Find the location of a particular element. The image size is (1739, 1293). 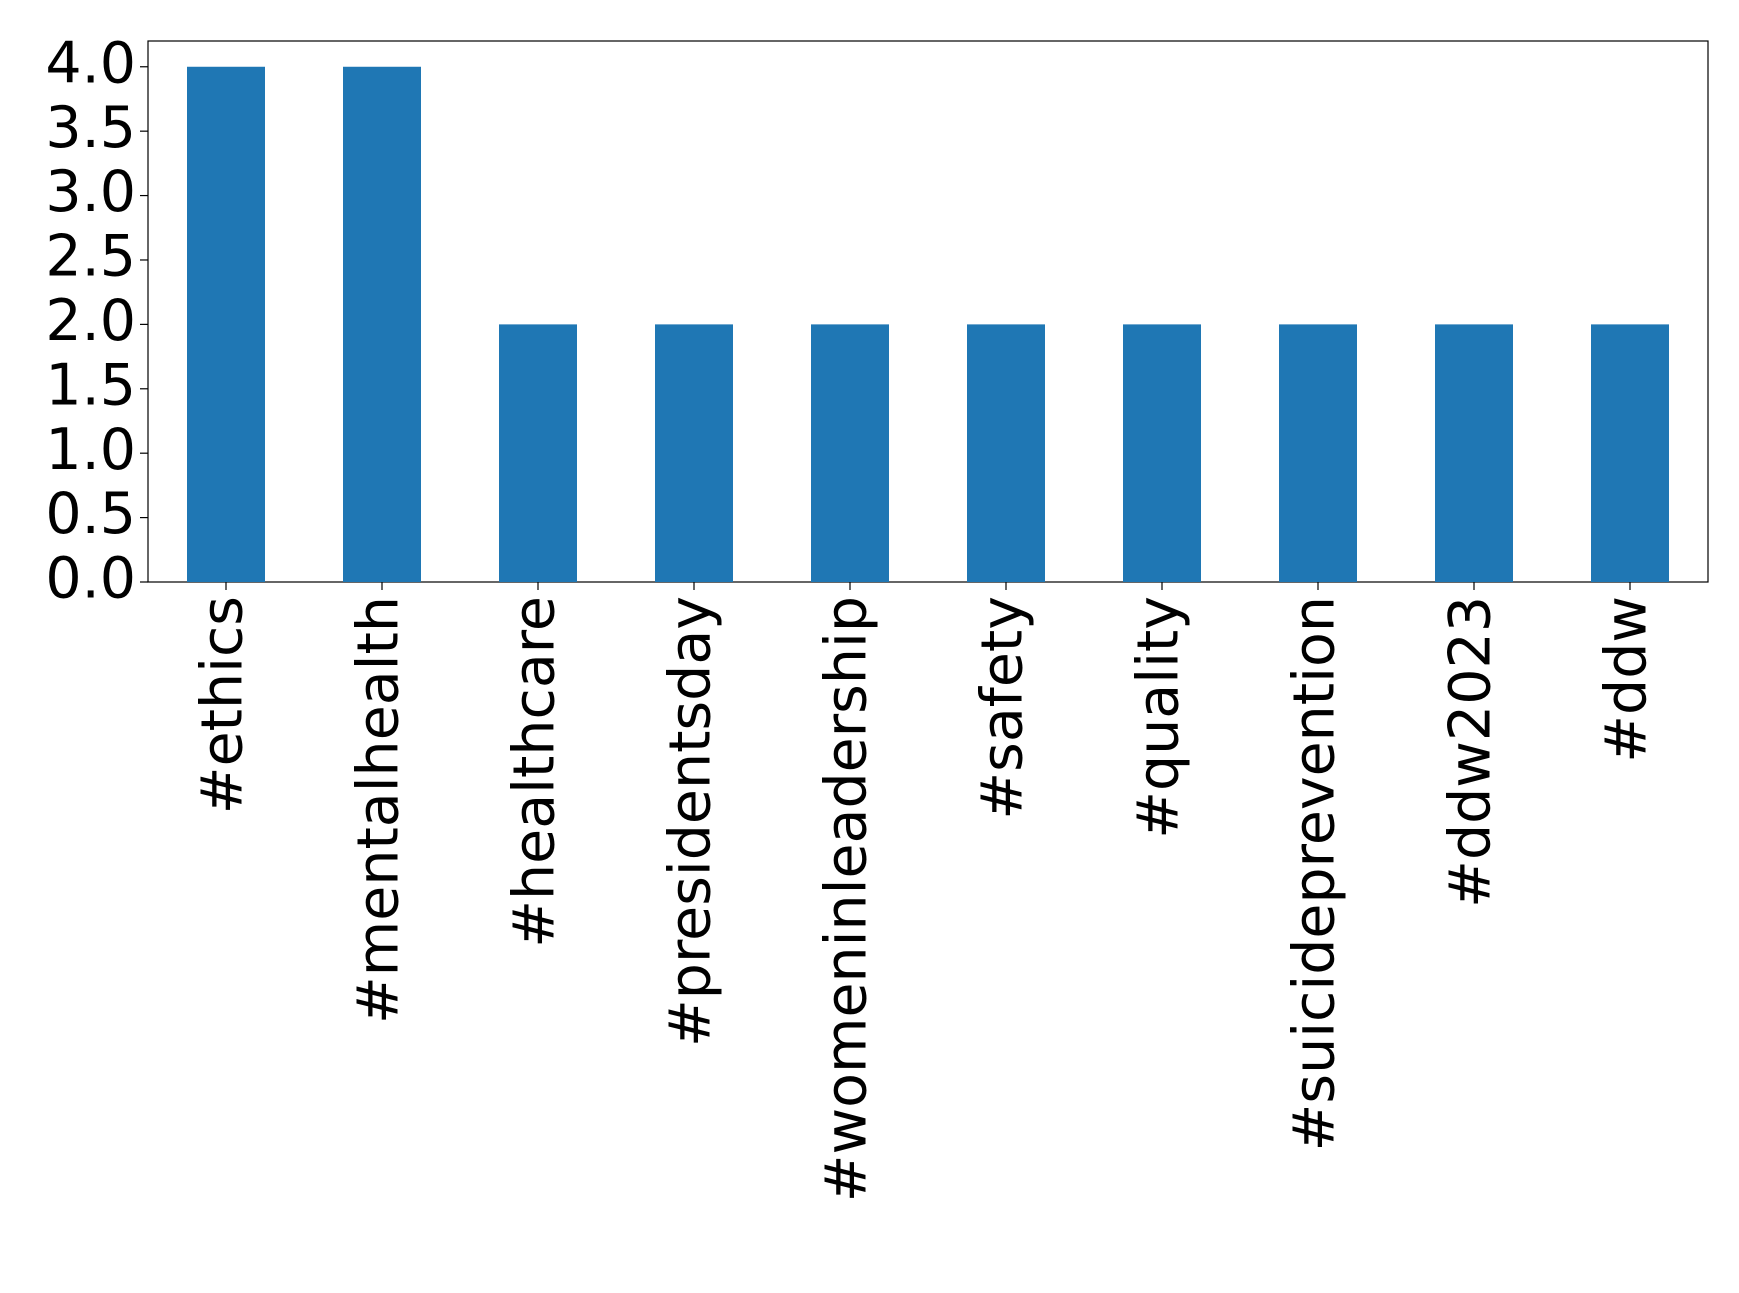

x-tick-label: #healthcare is located at coordinates (535, 772).